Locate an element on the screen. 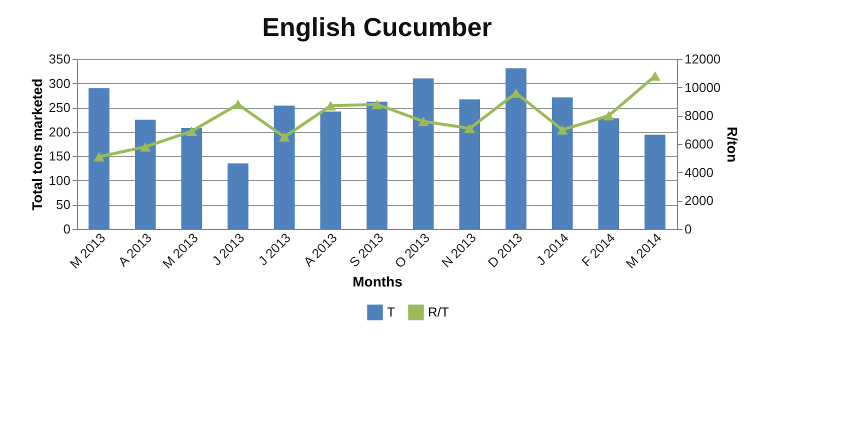 The image size is (863, 444). y-tick-label: 50 is located at coordinates (63, 204).